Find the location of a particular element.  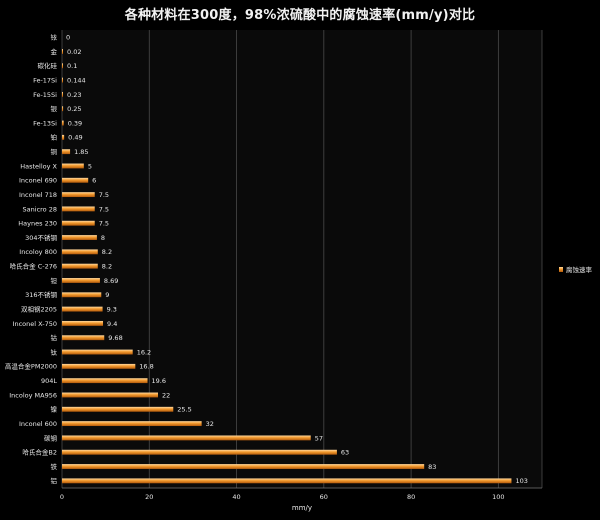

category-label: 316不锈钢 is located at coordinates (41, 294).